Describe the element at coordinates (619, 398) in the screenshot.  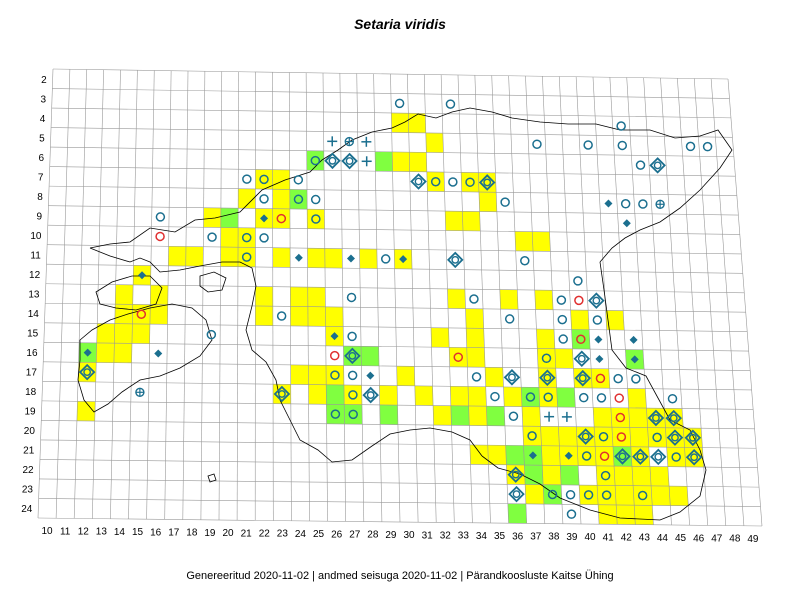
I see `marker-red-circle` at that location.